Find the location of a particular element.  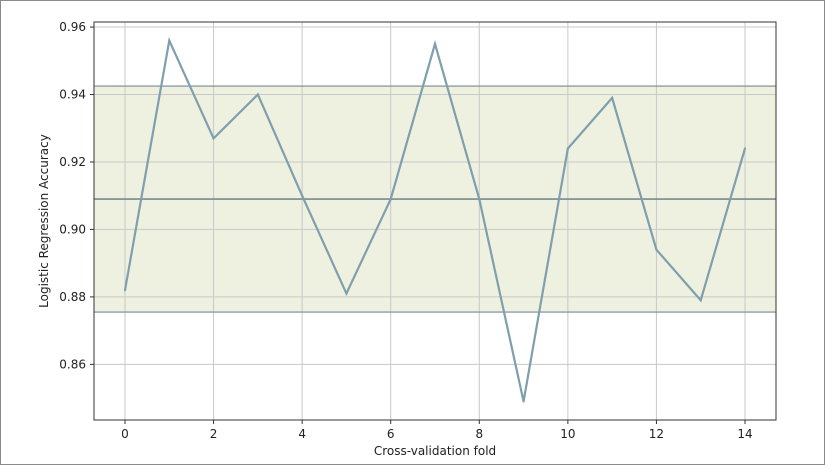

x-axis-label: Cross-validation fold is located at coordinates (435, 451).